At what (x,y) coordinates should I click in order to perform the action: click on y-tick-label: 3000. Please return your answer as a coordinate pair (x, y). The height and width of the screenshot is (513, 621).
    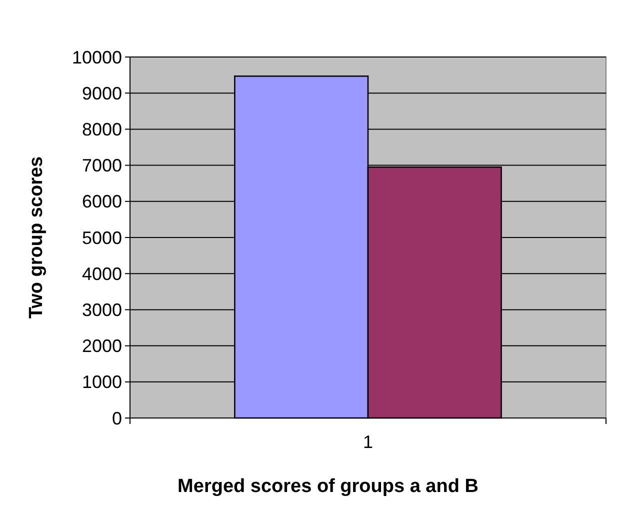
    Looking at the image, I should click on (102, 310).